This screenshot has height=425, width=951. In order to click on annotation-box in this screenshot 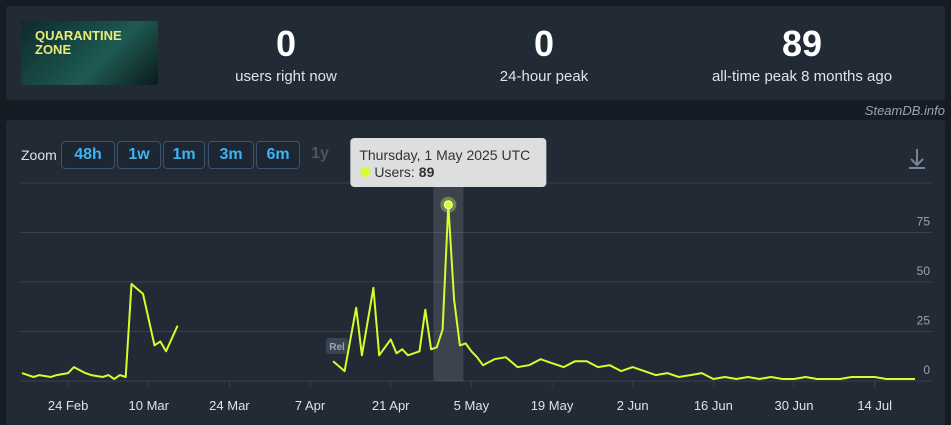, I will do `click(337, 346)`.